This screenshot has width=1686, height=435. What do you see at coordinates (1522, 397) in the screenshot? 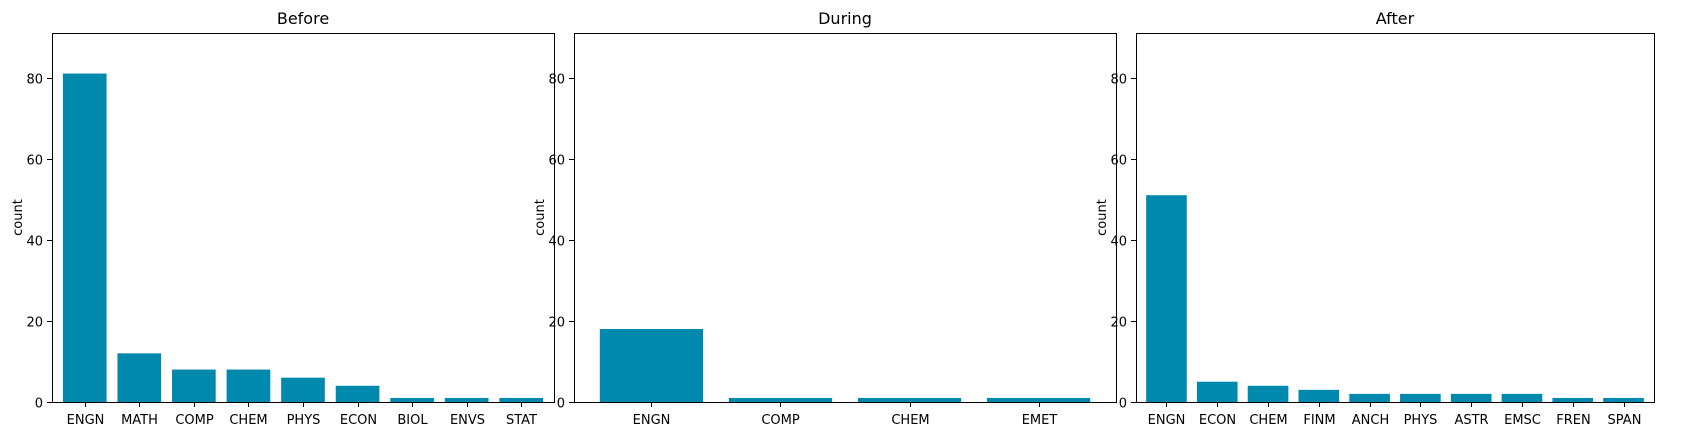
I see `bar-emsc` at bounding box center [1522, 397].